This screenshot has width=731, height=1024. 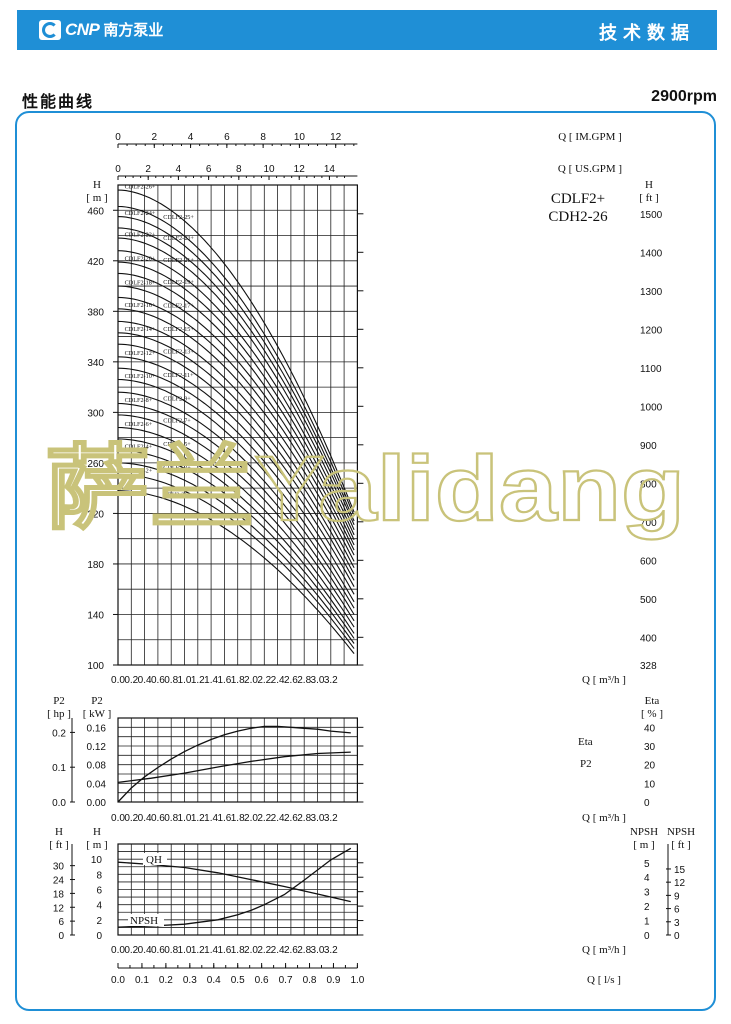 What do you see at coordinates (238, 980) in the screenshot?
I see `ls-tick-label: 0.5` at bounding box center [238, 980].